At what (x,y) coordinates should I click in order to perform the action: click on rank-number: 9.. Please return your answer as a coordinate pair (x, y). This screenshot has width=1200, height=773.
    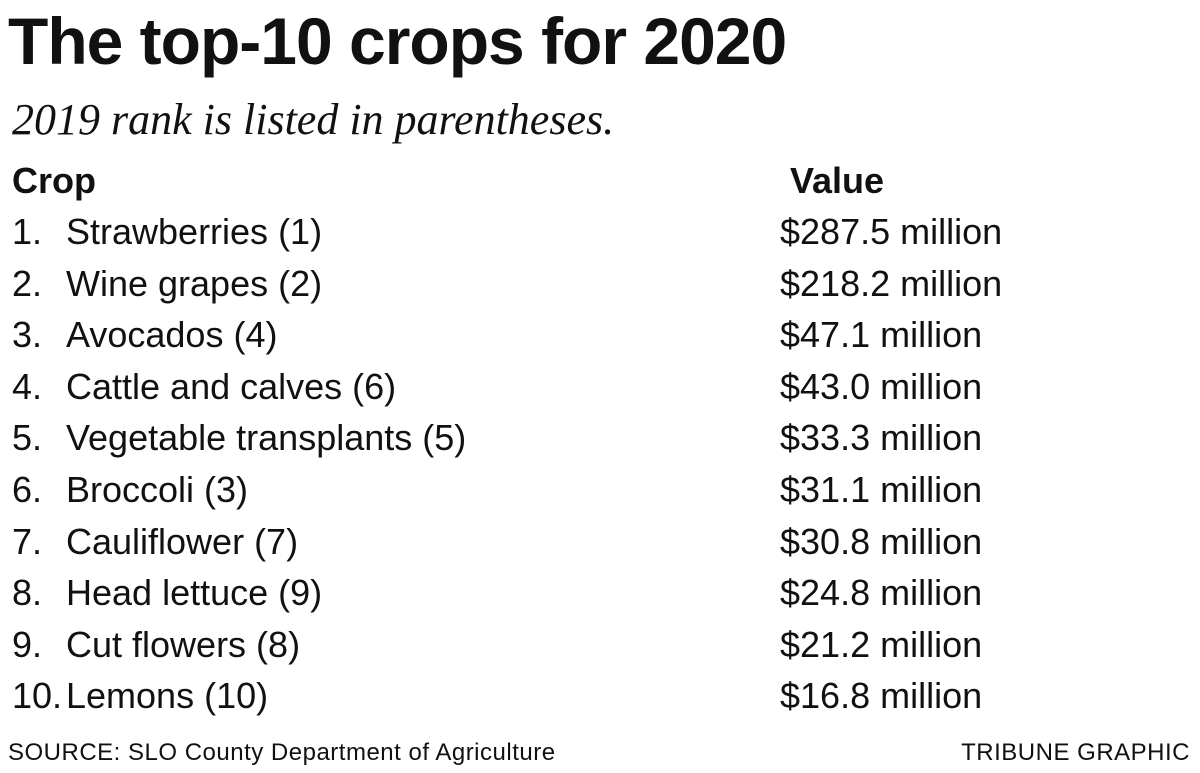
    Looking at the image, I should click on (27, 644).